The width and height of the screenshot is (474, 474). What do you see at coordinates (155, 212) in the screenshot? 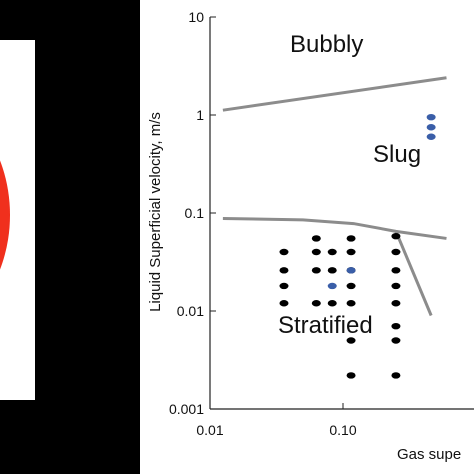
I see `y-axis-label: Liquid Superficial velocity, m/s` at bounding box center [155, 212].